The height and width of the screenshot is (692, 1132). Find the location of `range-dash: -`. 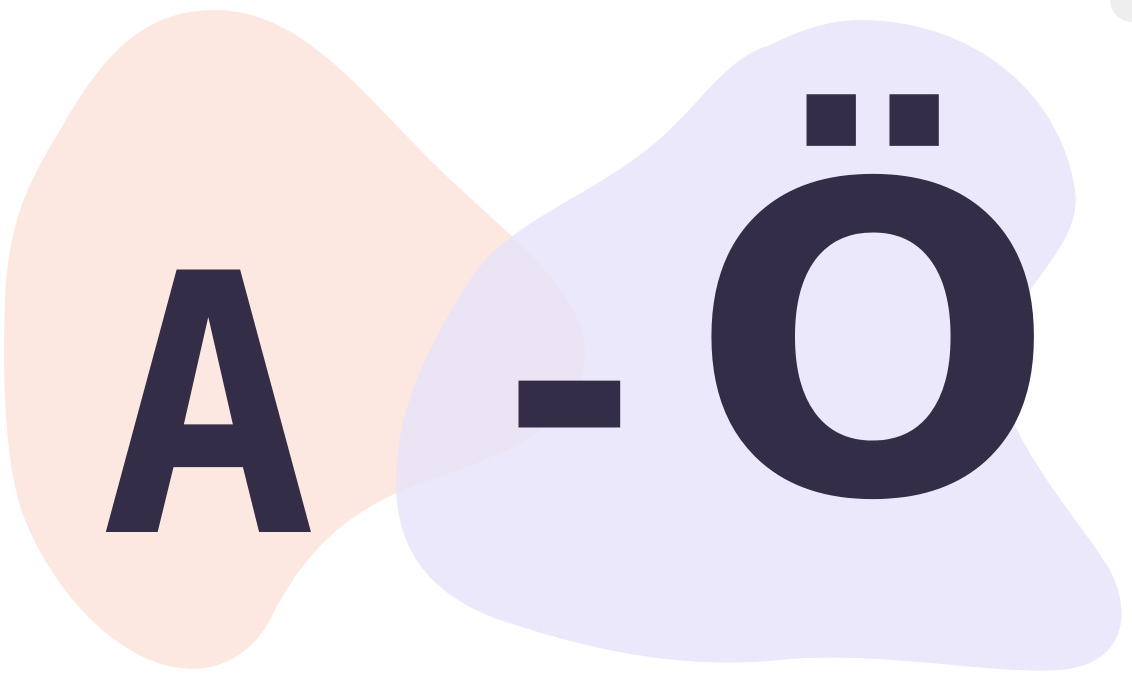

range-dash: - is located at coordinates (569, 385).